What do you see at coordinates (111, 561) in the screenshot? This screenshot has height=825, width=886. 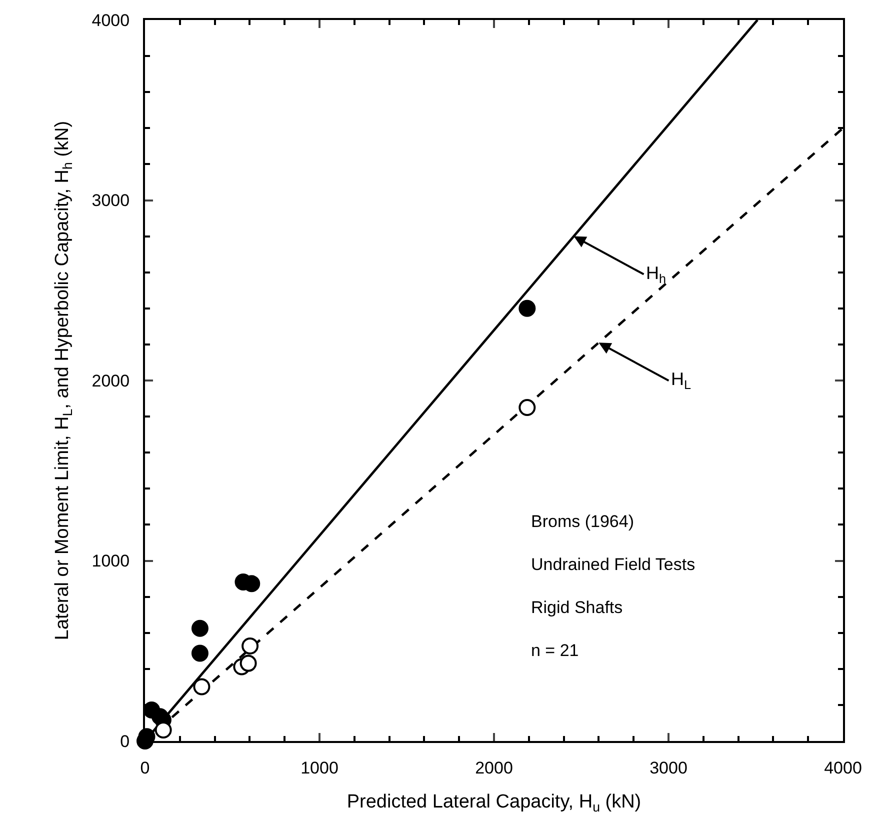 I see `y-tick-label: 1000` at bounding box center [111, 561].